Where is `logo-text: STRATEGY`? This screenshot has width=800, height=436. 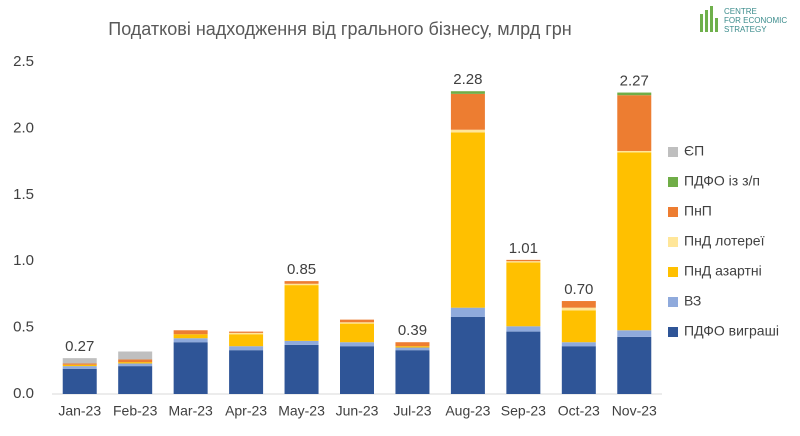 logo-text: STRATEGY is located at coordinates (745, 29).